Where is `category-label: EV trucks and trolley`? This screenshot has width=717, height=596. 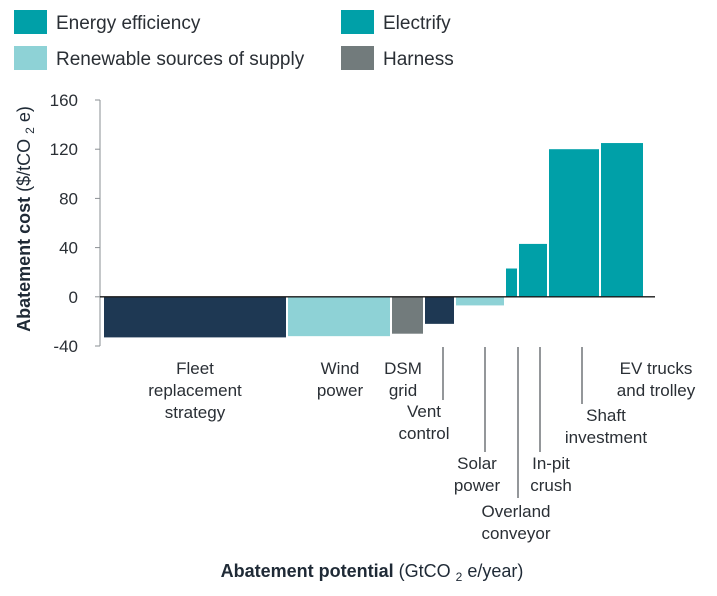 category-label: EV trucks and trolley is located at coordinates (656, 379).